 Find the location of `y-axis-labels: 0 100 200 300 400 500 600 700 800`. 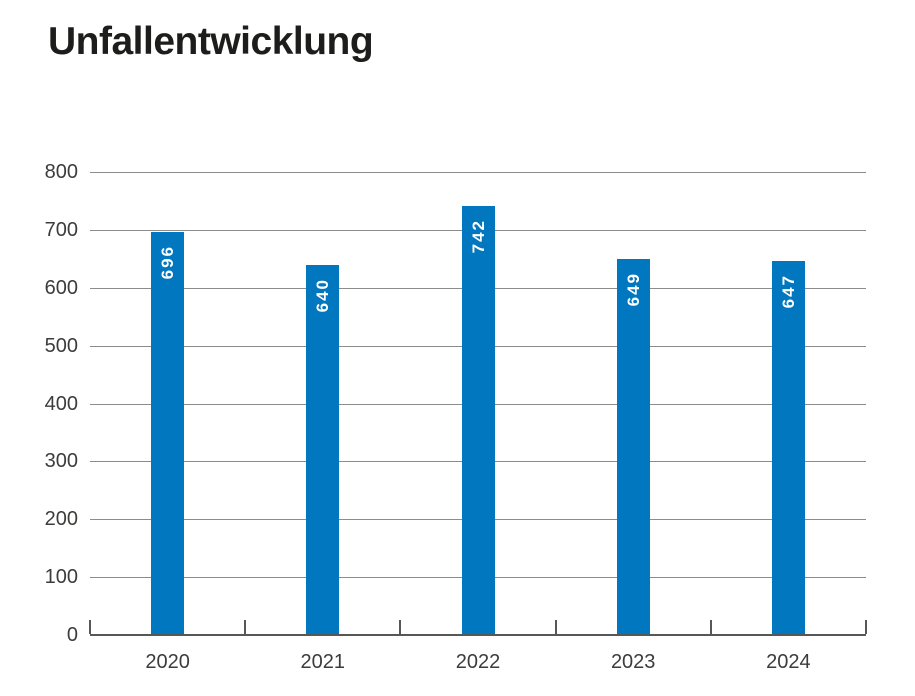

y-axis-labels: 0 100 200 300 400 500 600 700 800 is located at coordinates (39, 348).